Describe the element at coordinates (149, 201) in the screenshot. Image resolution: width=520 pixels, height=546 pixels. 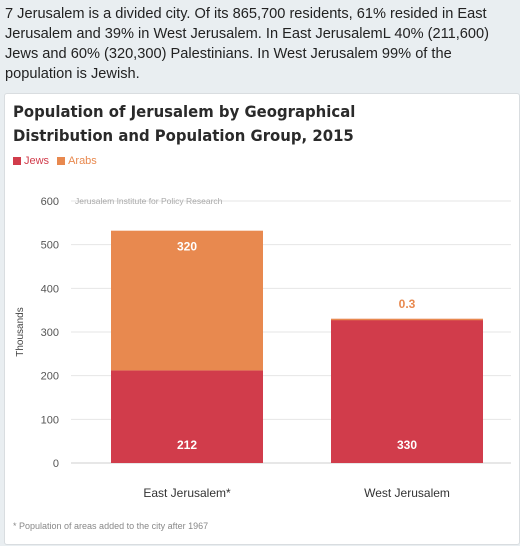
I see `source-note: Jerusalem Institute for Policy Research` at that location.